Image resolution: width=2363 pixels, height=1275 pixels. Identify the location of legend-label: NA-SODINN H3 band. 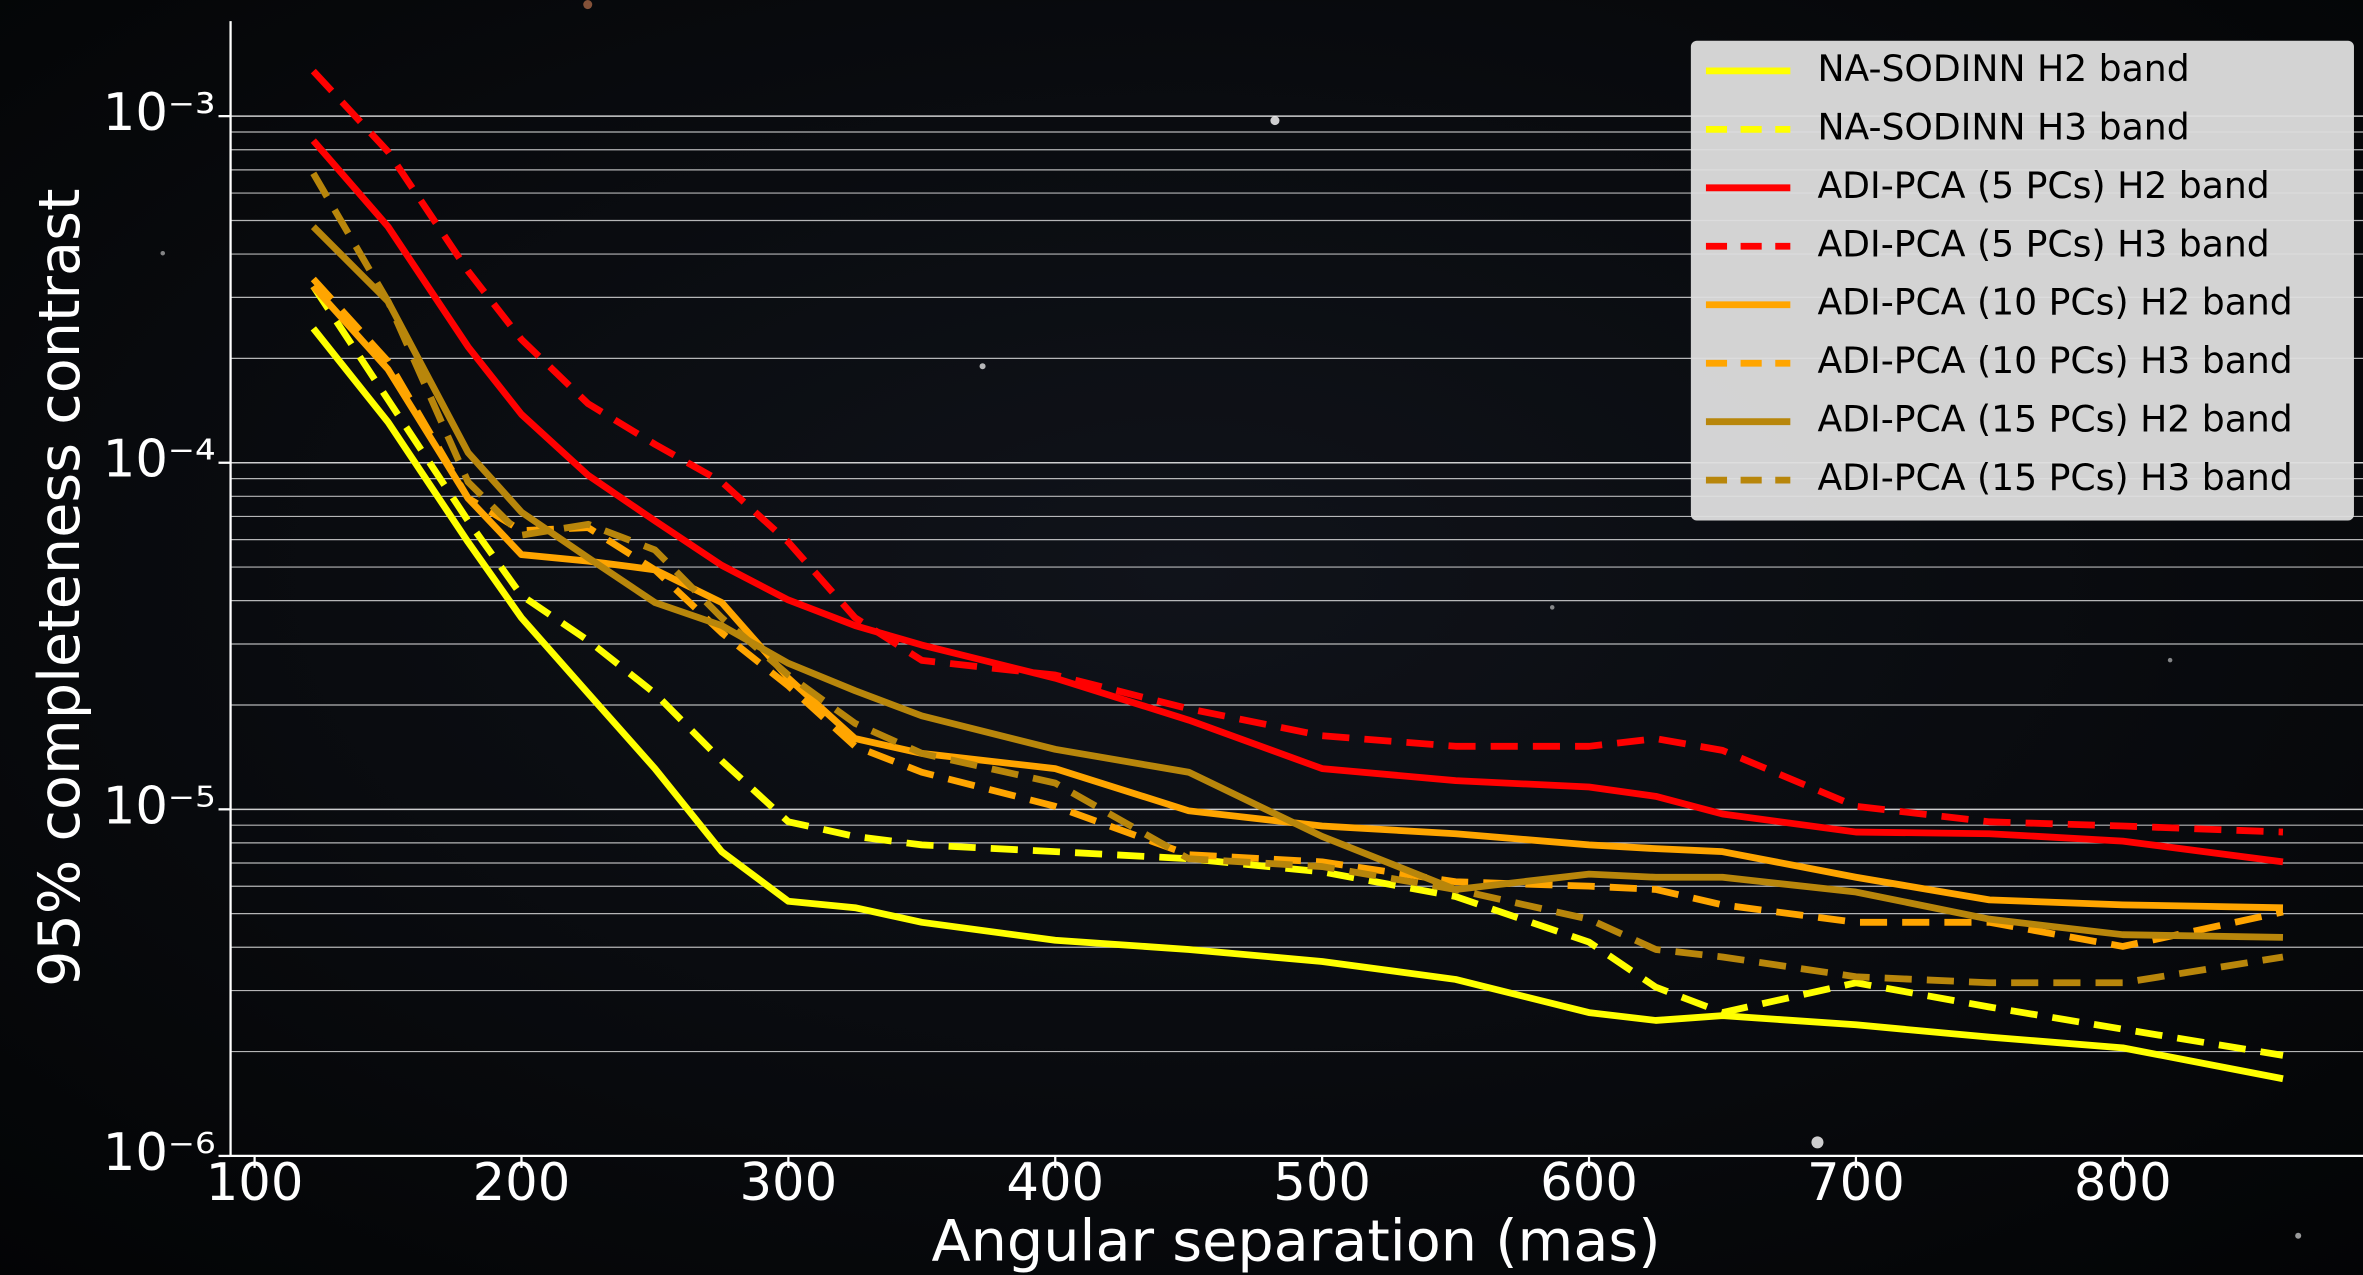
(2003, 126).